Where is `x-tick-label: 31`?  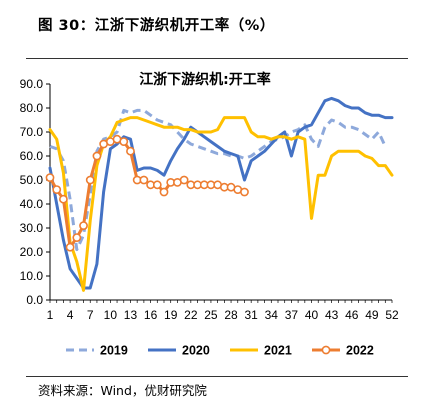 x-tick-label: 31 is located at coordinates (251, 315).